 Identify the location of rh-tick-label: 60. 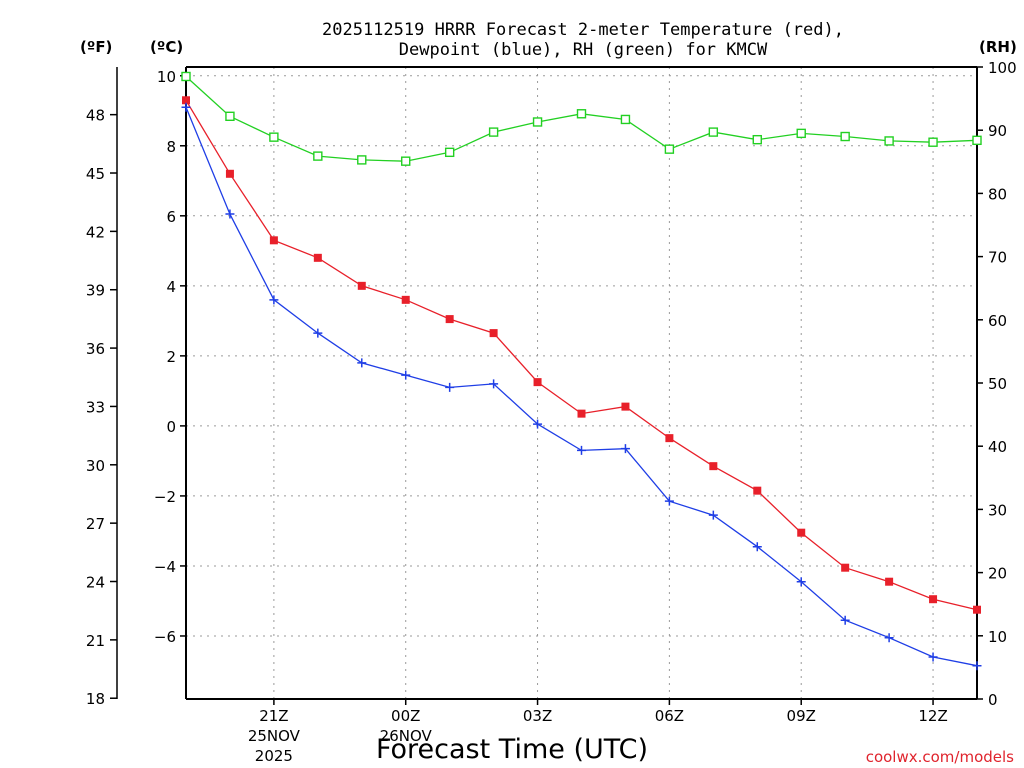
(997, 321).